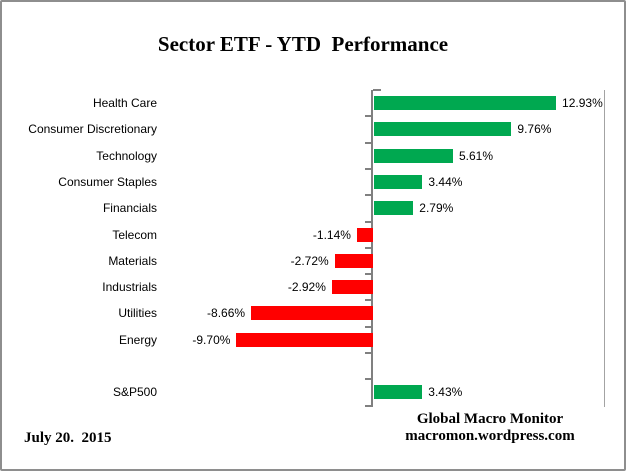 This screenshot has height=471, width=626. Describe the element at coordinates (306, 287) in the screenshot. I see `value-label-industrials: -2.92%` at that location.